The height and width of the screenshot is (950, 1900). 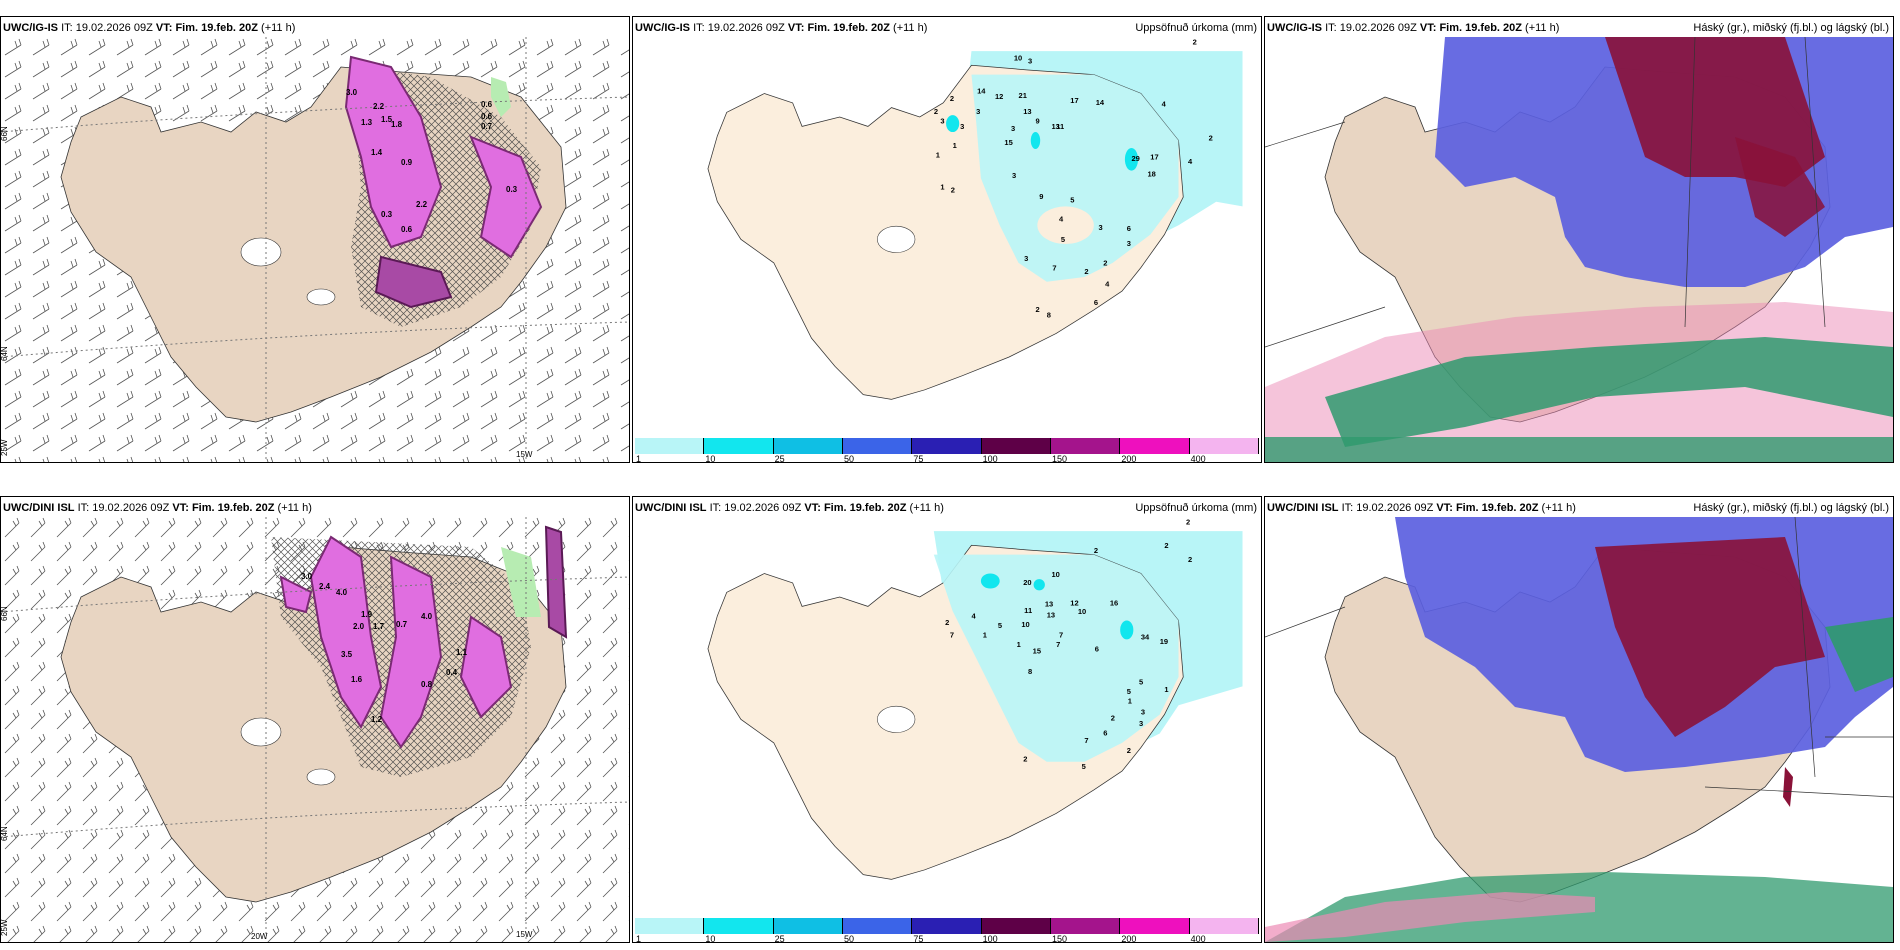 What do you see at coordinates (367, 614) in the screenshot?
I see `map-value-label: 1.9` at bounding box center [367, 614].